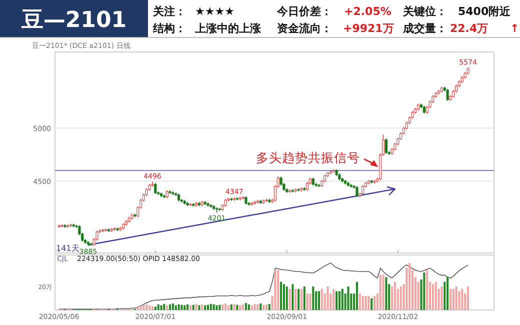  I want to click on text: 结构：, so click(169, 28).